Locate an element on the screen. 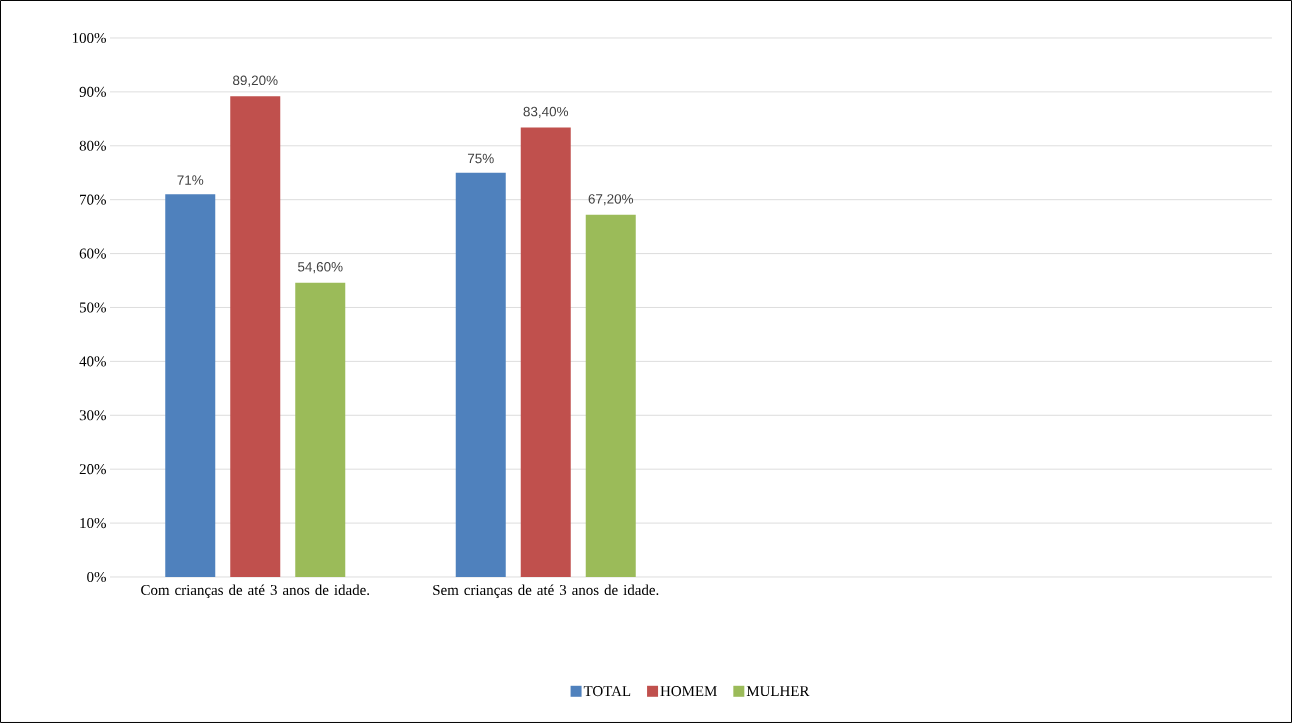 Image resolution: width=1292 pixels, height=723 pixels. legend-label: TOTAL is located at coordinates (607, 691).